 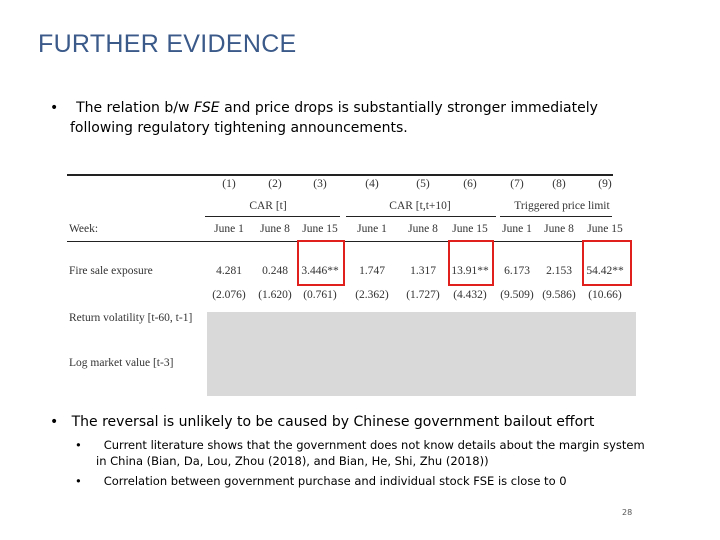 What do you see at coordinates (605, 271) in the screenshot?
I see `cell: 54.42**` at bounding box center [605, 271].